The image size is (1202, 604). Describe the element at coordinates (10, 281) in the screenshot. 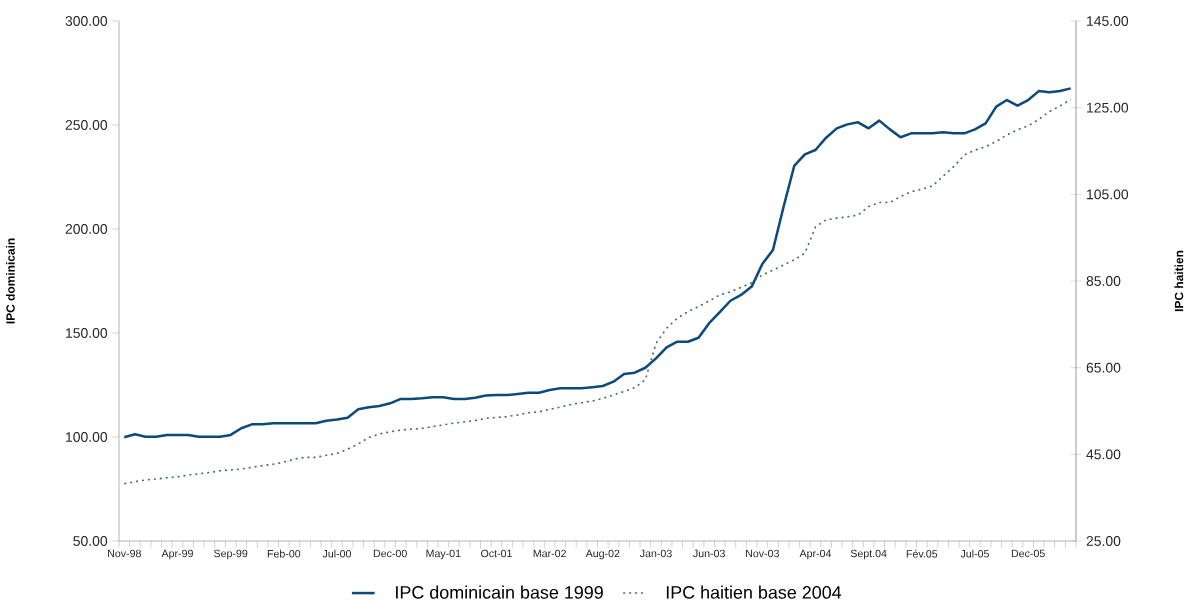

I see `y-axis-title: IPC dominicain` at that location.